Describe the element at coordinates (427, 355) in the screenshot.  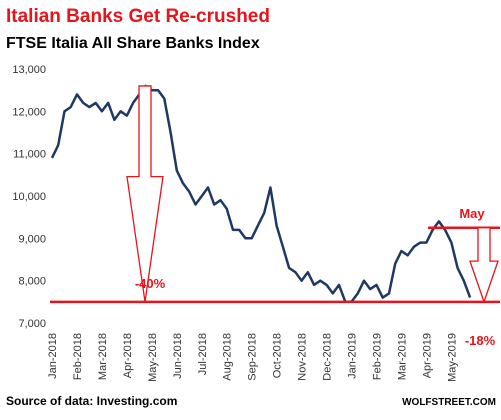
I see `x-tick-label: Apr-2019` at that location.